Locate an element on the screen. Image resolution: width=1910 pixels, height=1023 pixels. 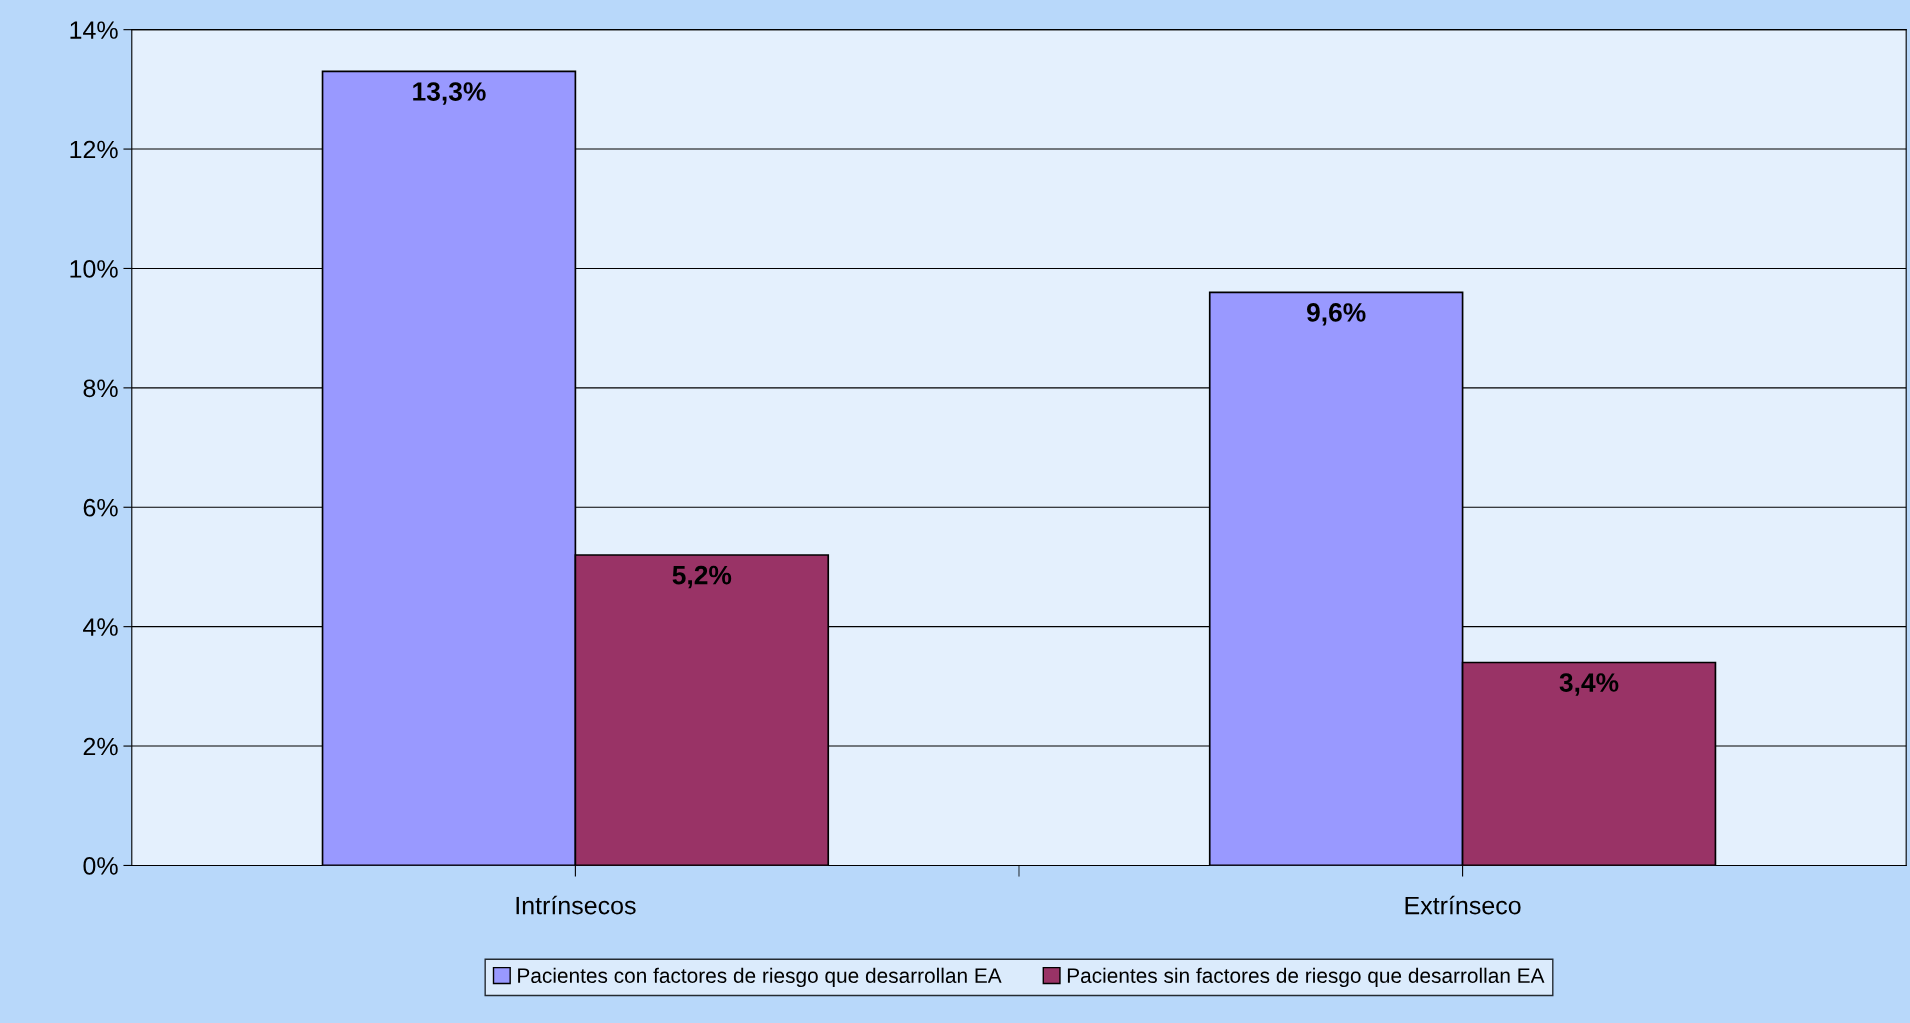
legend-label: Pacientes sin factores de riesgo que desarrollan EA is located at coordinates (1306, 977).